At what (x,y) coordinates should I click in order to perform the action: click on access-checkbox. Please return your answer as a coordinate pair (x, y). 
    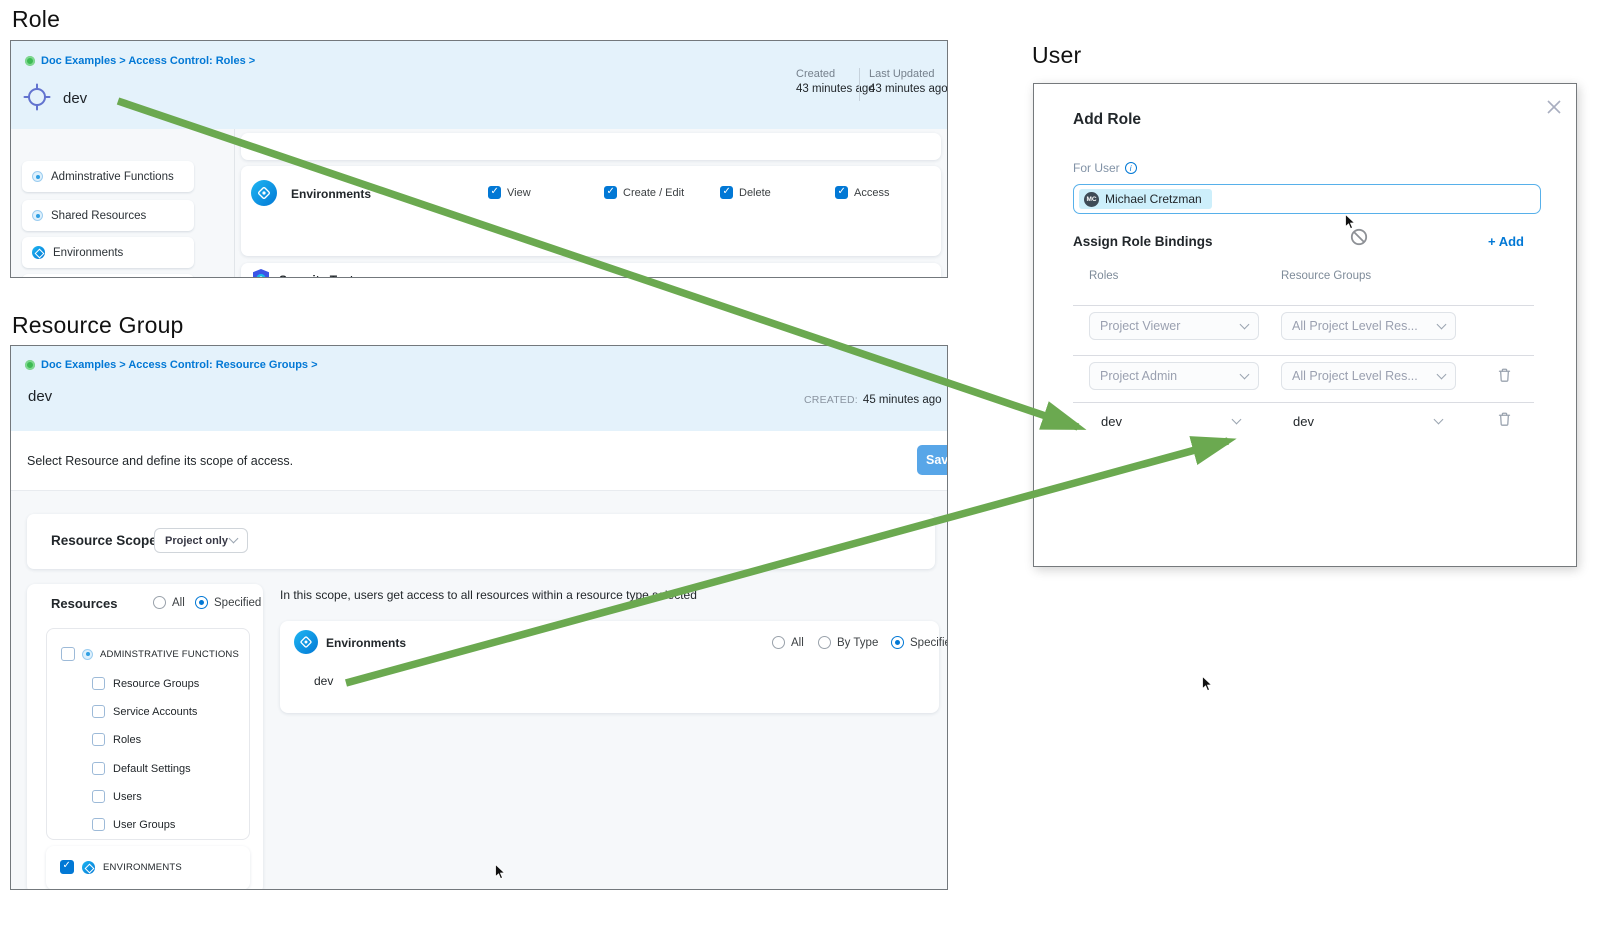
    Looking at the image, I should click on (841, 192).